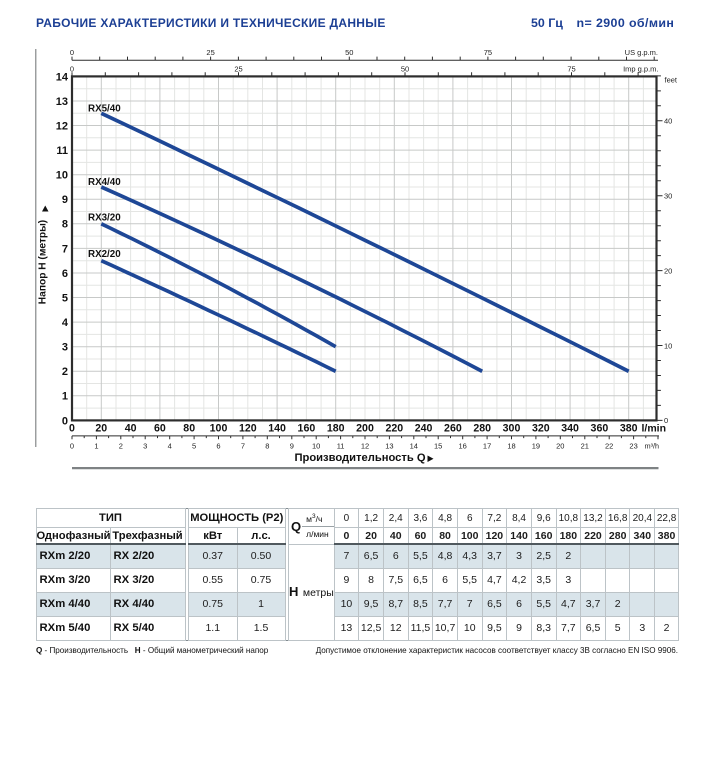  What do you see at coordinates (189, 429) in the screenshot?
I see `svg-text: 80` at bounding box center [189, 429].